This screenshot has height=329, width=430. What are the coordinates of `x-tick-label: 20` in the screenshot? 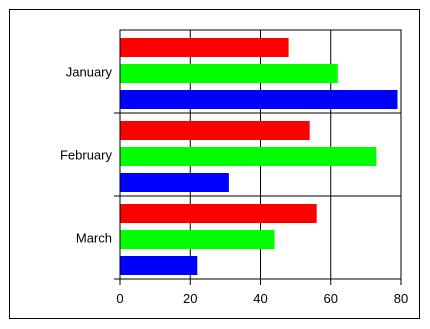 It's located at (190, 298).